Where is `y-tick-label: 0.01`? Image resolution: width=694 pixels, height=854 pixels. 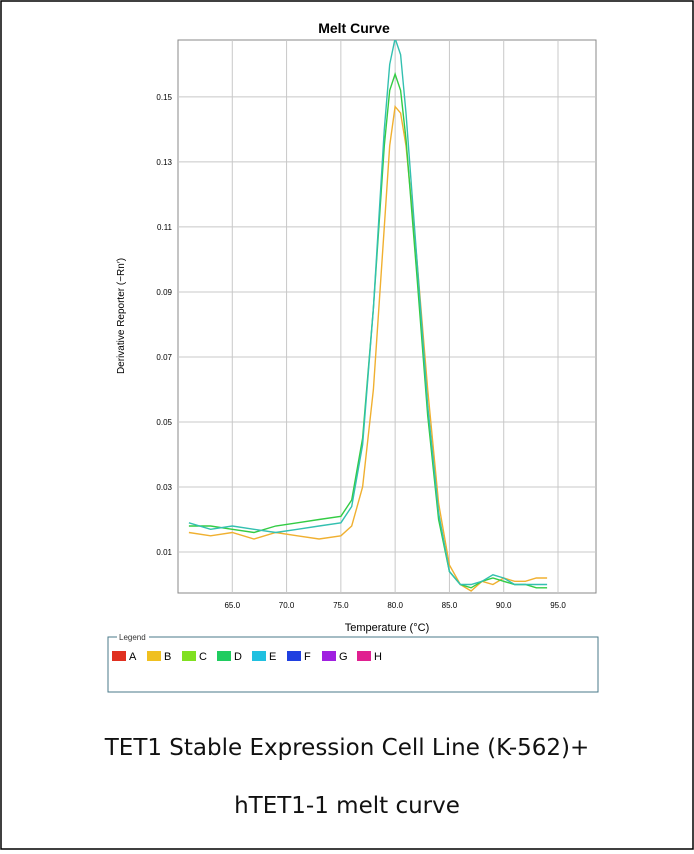 y-tick-label: 0.01 is located at coordinates (164, 552).